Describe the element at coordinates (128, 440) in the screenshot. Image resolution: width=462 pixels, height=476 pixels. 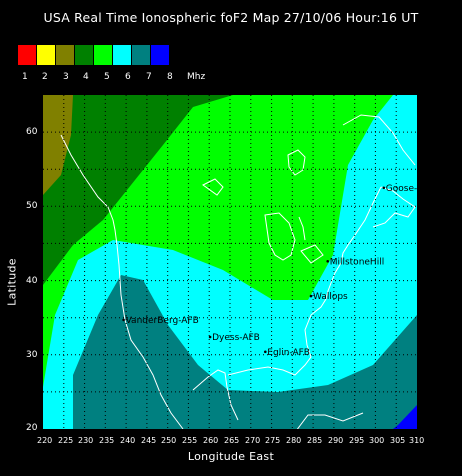
I see `x-tick-240: 240` at that location.